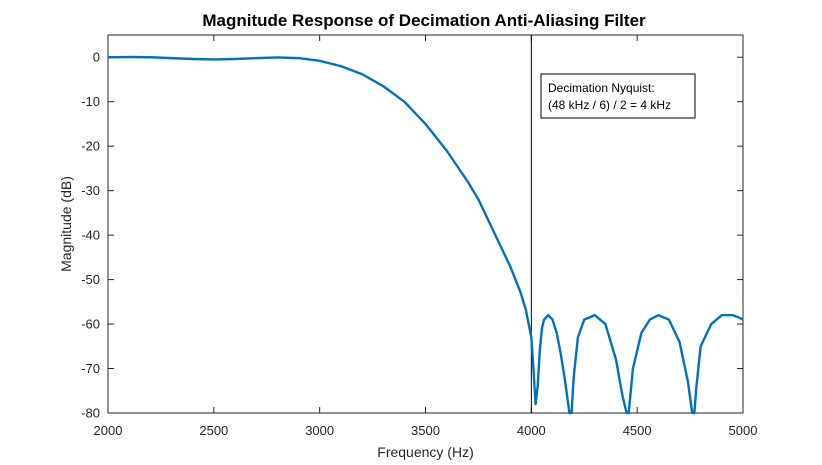 This screenshot has height=465, width=822. What do you see at coordinates (90, 279) in the screenshot?
I see `y-tick-label-5: -50` at bounding box center [90, 279].